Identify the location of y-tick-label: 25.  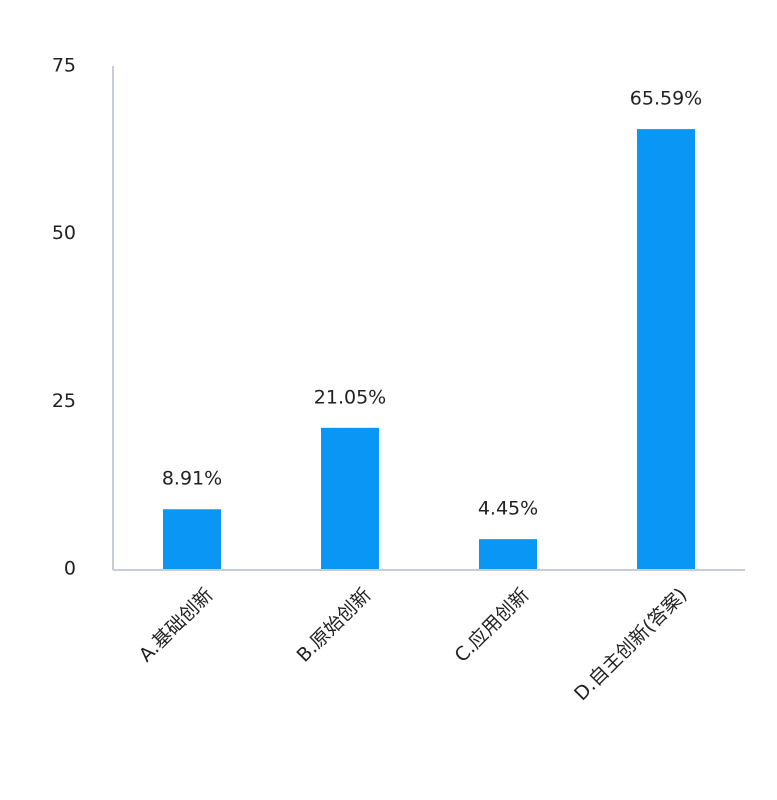
(64, 401).